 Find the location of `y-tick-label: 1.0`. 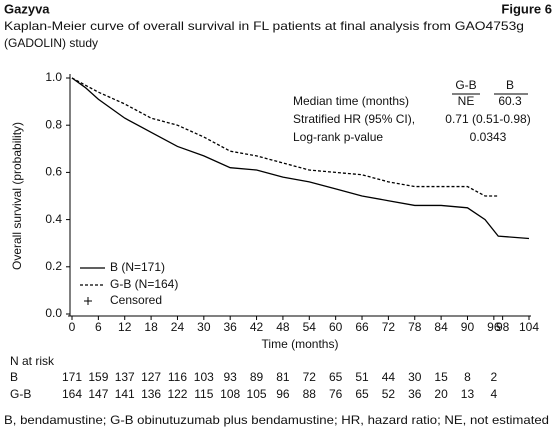

y-tick-label: 1.0 is located at coordinates (53, 77).